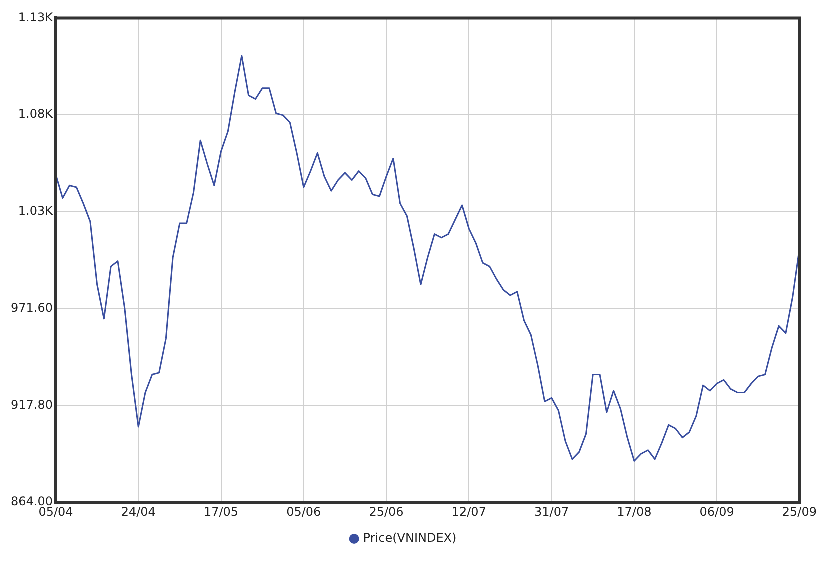 The width and height of the screenshot is (828, 563). I want to click on y-tick-label: 917.80, so click(31, 405).